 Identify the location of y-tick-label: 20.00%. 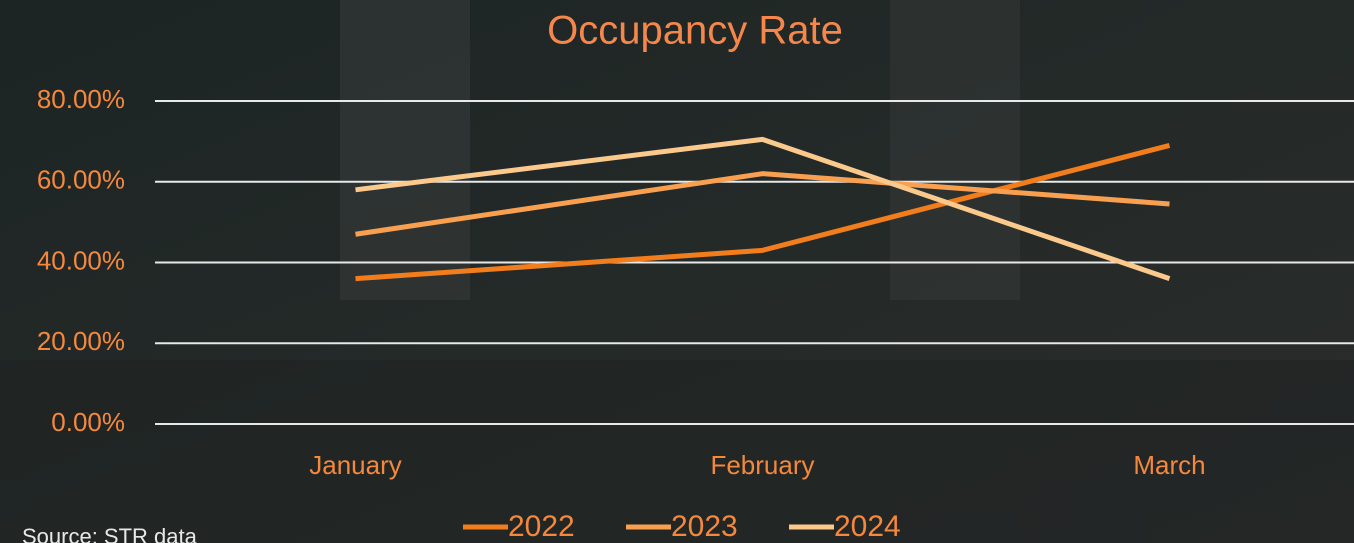
(81, 341).